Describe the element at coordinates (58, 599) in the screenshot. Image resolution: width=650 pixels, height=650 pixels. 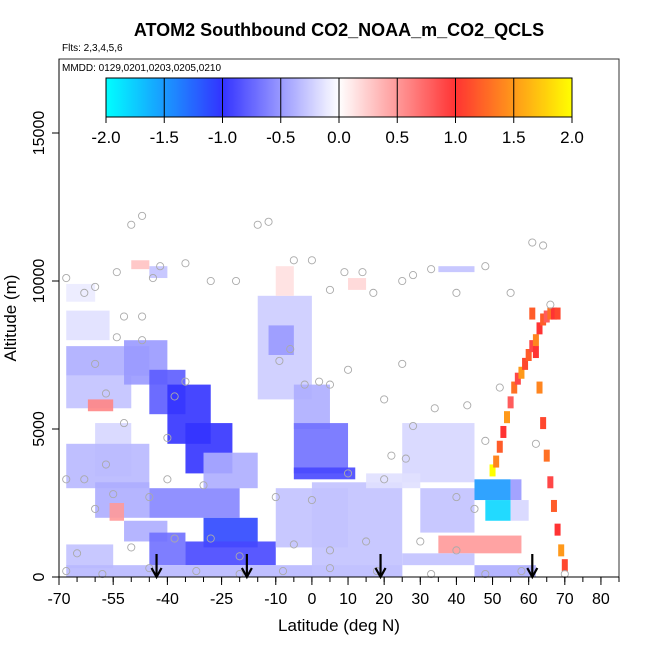
I see `x-tick-label-0: -70` at that location.